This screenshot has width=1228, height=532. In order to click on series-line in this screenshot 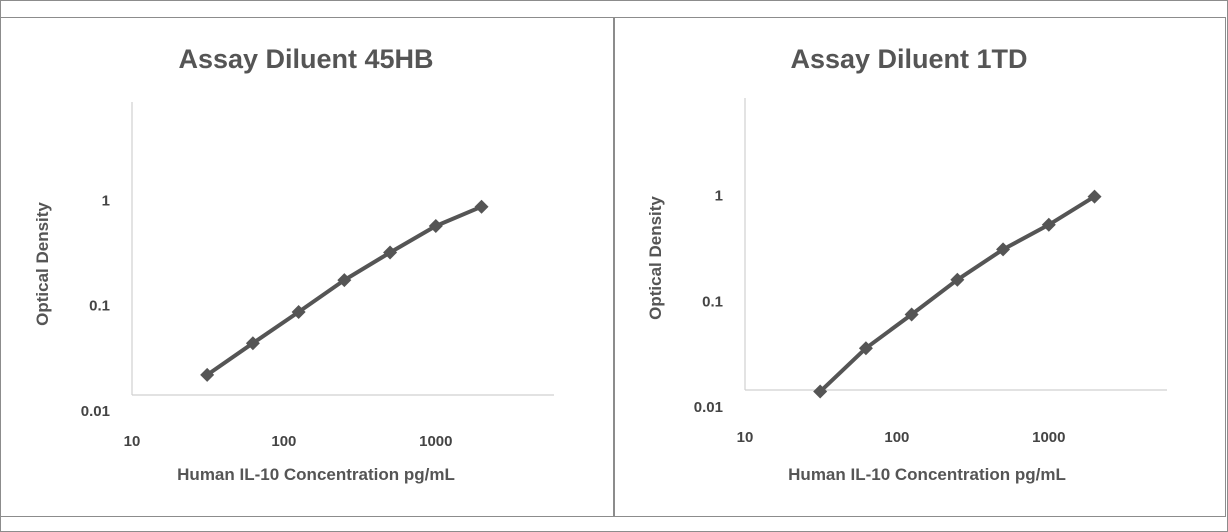, I will do `click(344, 290)`.